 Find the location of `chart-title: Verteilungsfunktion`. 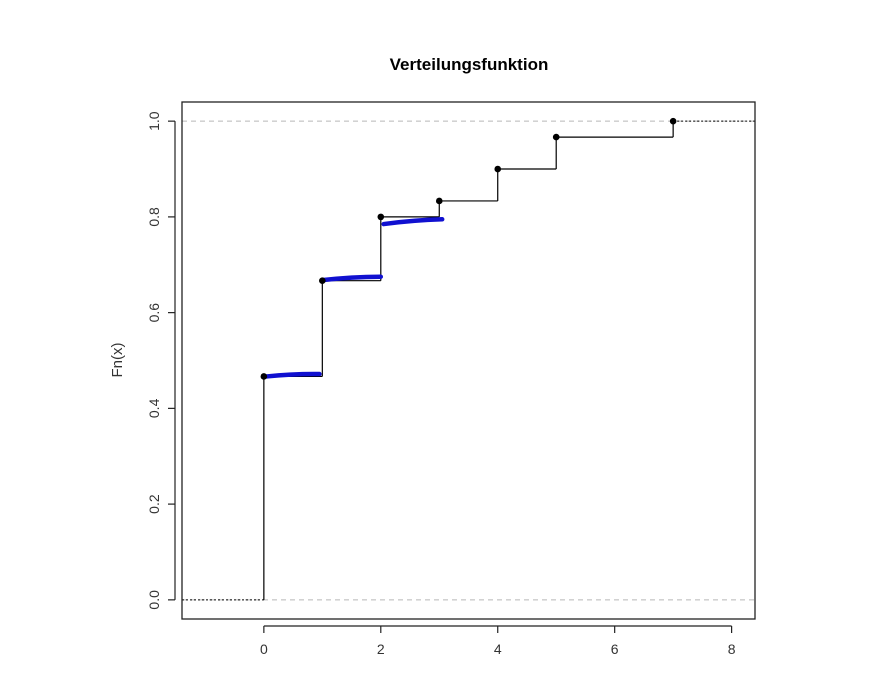

chart-title: Verteilungsfunktion is located at coordinates (469, 64).